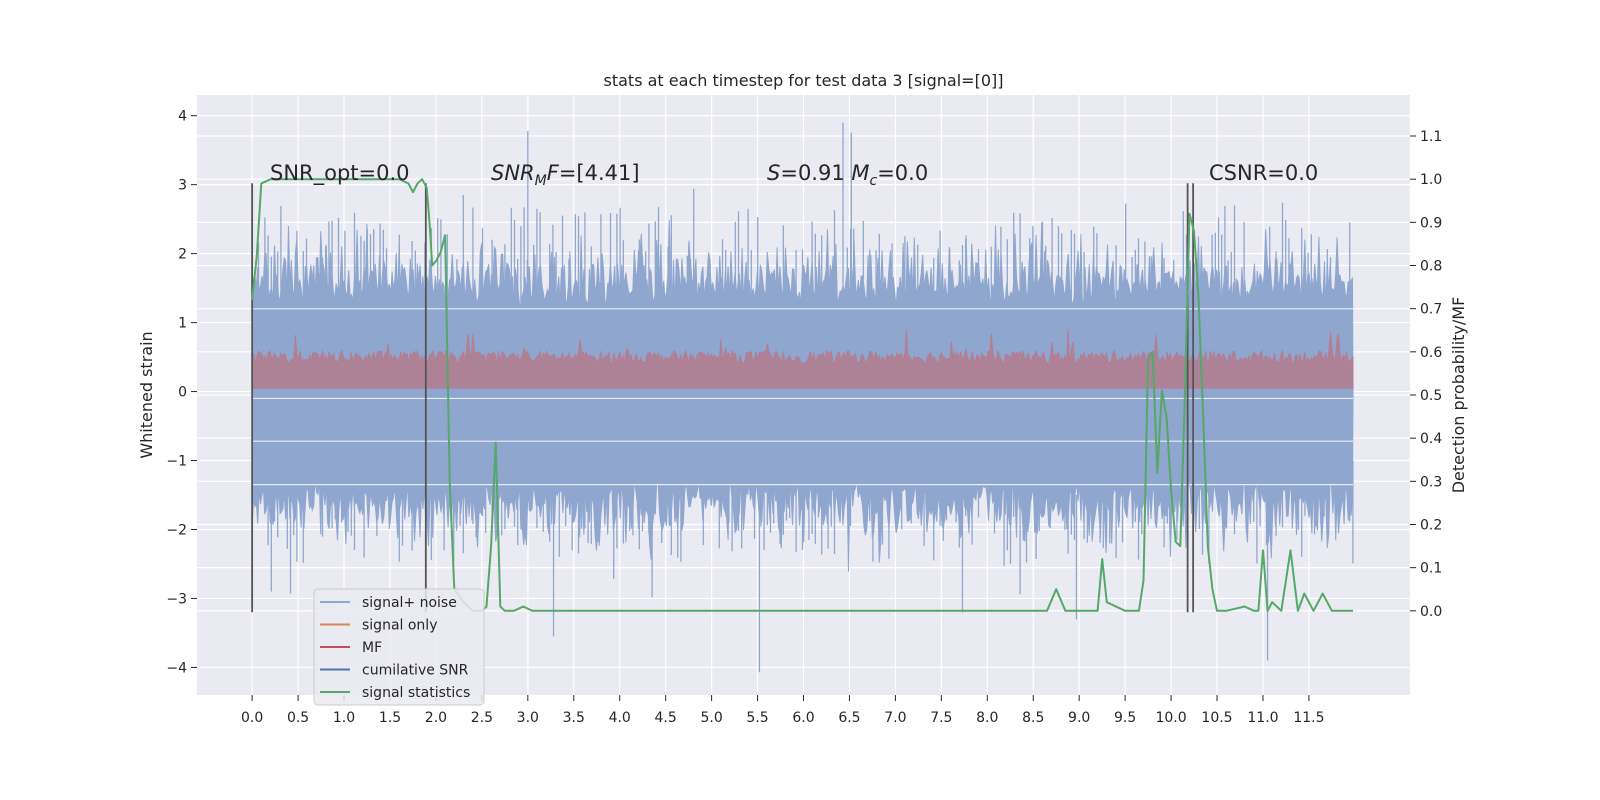 The width and height of the screenshot is (1600, 800). What do you see at coordinates (803, 718) in the screenshot?
I see `x-tick-label: 6.0` at bounding box center [803, 718].